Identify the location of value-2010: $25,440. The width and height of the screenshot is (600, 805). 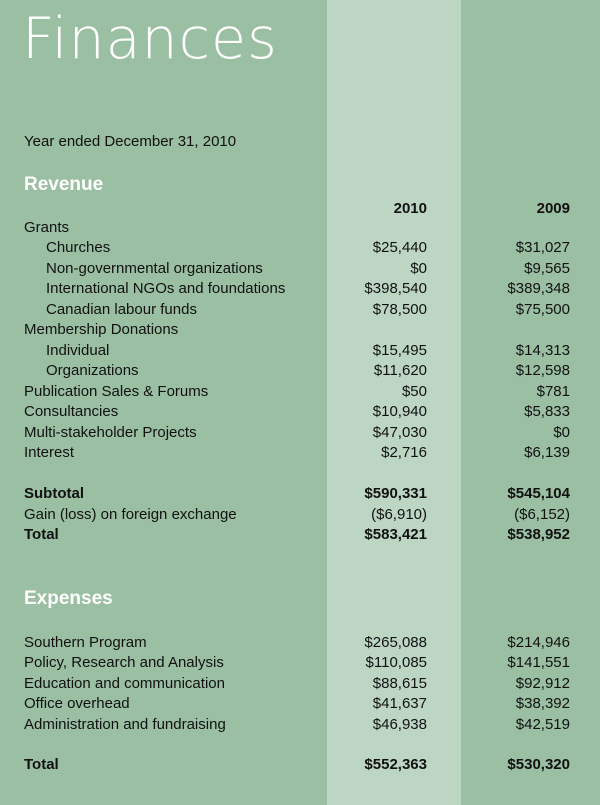
(399, 248).